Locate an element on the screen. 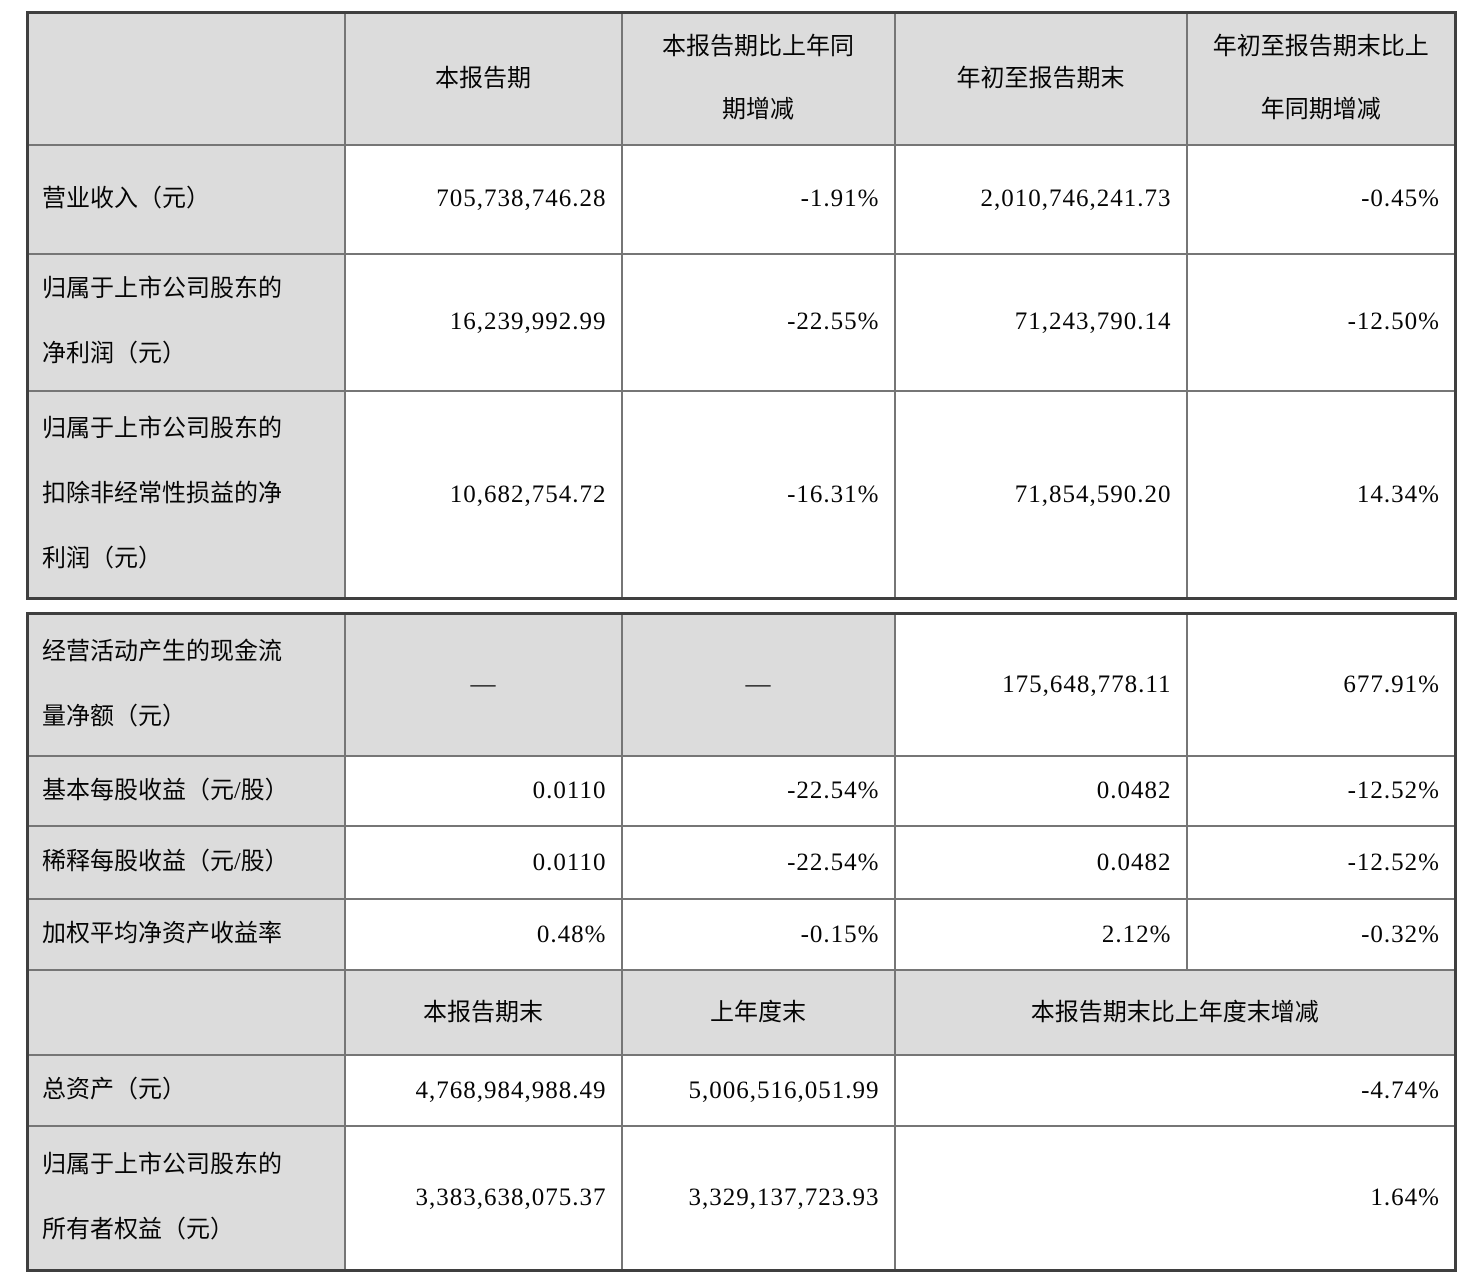 This screenshot has width=1481, height=1275. non-recurring-net-profit-ytd-yoy: 14.34% is located at coordinates (1321, 494).